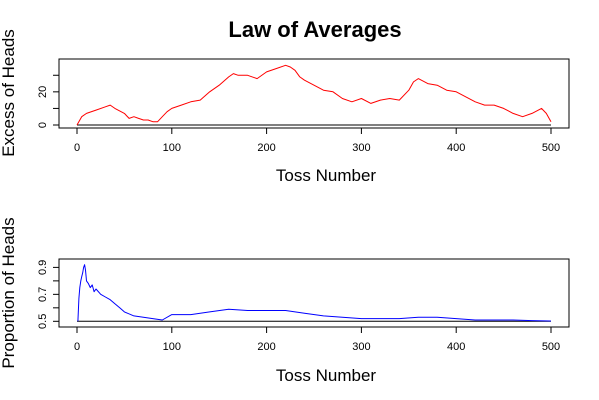 The width and height of the screenshot is (599, 400). Describe the element at coordinates (43, 267) in the screenshot. I see `y-tick-label: 0.9` at that location.